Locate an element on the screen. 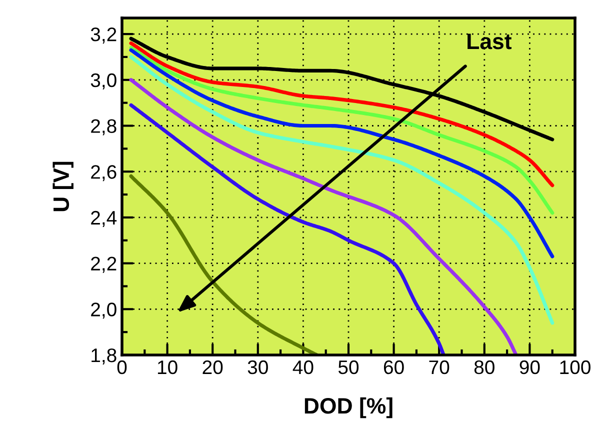 The image size is (595, 432). y-tick-label: 3,0 is located at coordinates (103, 81).